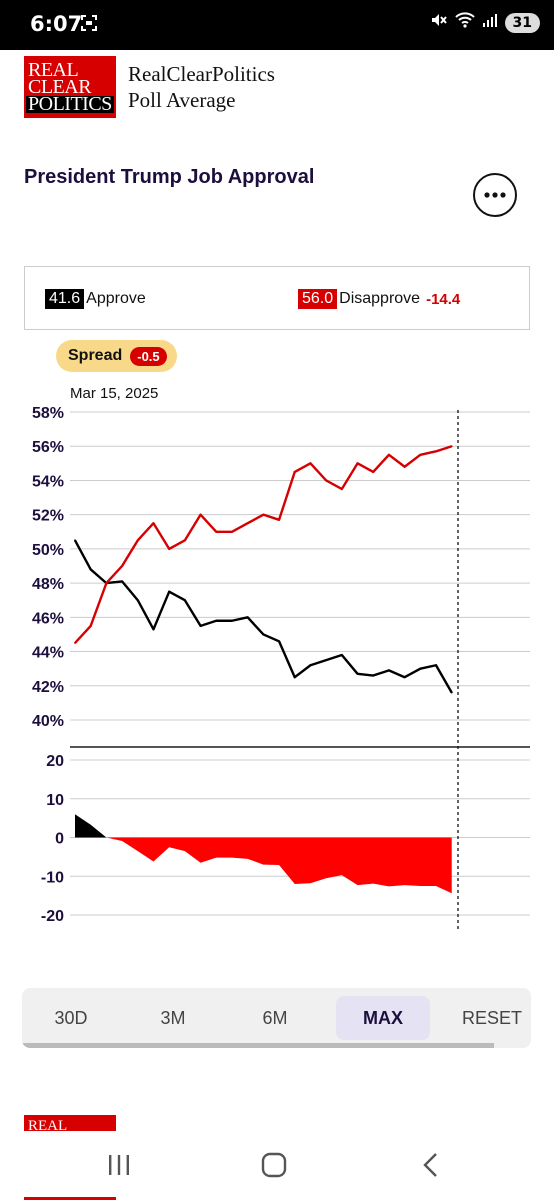 This screenshot has width=554, height=1200. Describe the element at coordinates (258, 1045) in the screenshot. I see `tabs-scrollbar` at that location.